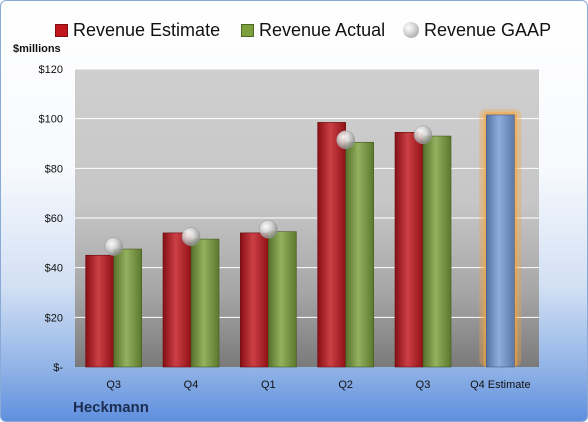  I want to click on y-tick-label: $100, so click(51, 120).